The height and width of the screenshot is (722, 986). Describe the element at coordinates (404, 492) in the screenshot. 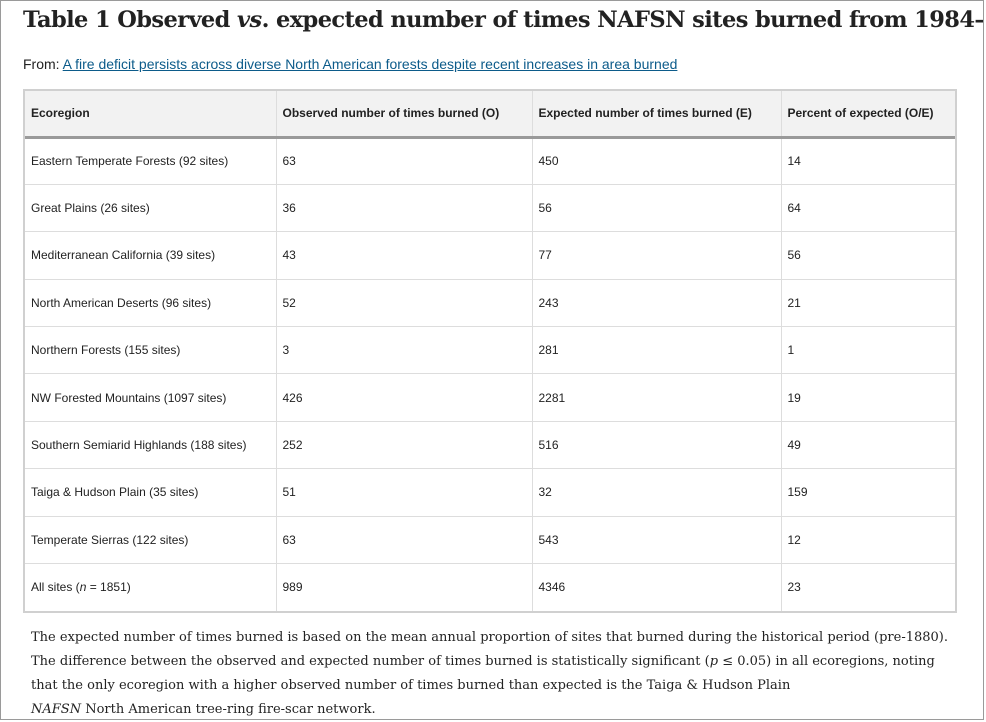

I see `cell-observed: 51` at that location.